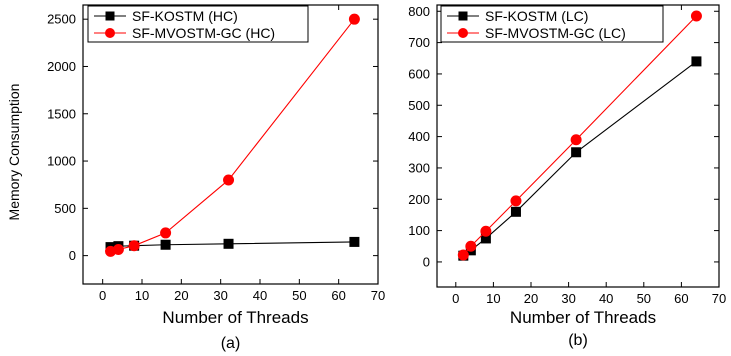 The width and height of the screenshot is (731, 356). Describe the element at coordinates (203, 33) in the screenshot. I see `legend-label: SF-MVOSTM-GC (HC)` at that location.